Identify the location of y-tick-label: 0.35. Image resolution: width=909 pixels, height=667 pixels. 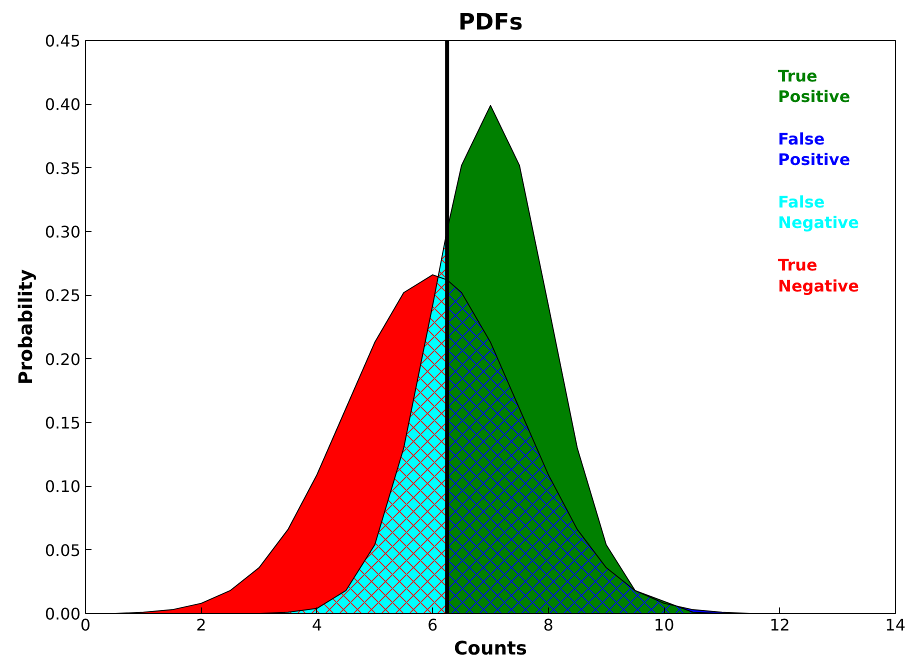
(62, 168).